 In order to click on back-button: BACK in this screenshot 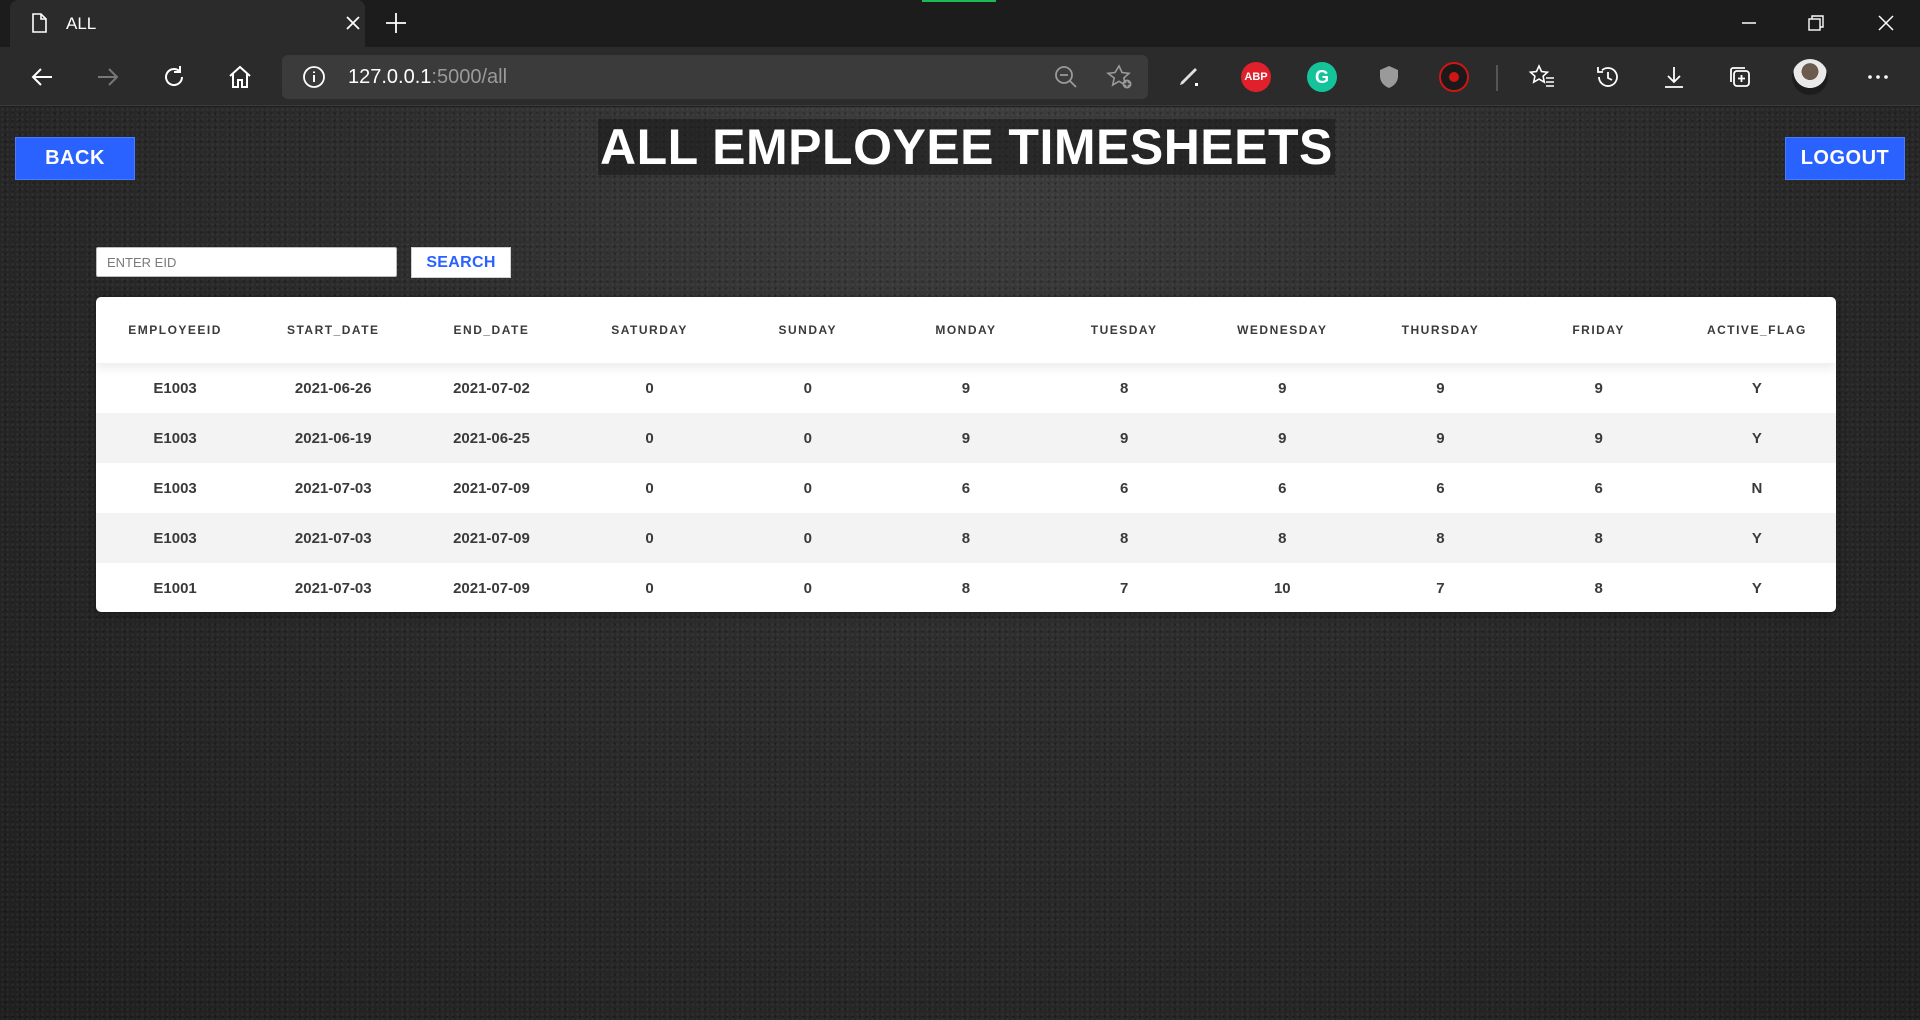, I will do `click(75, 158)`.